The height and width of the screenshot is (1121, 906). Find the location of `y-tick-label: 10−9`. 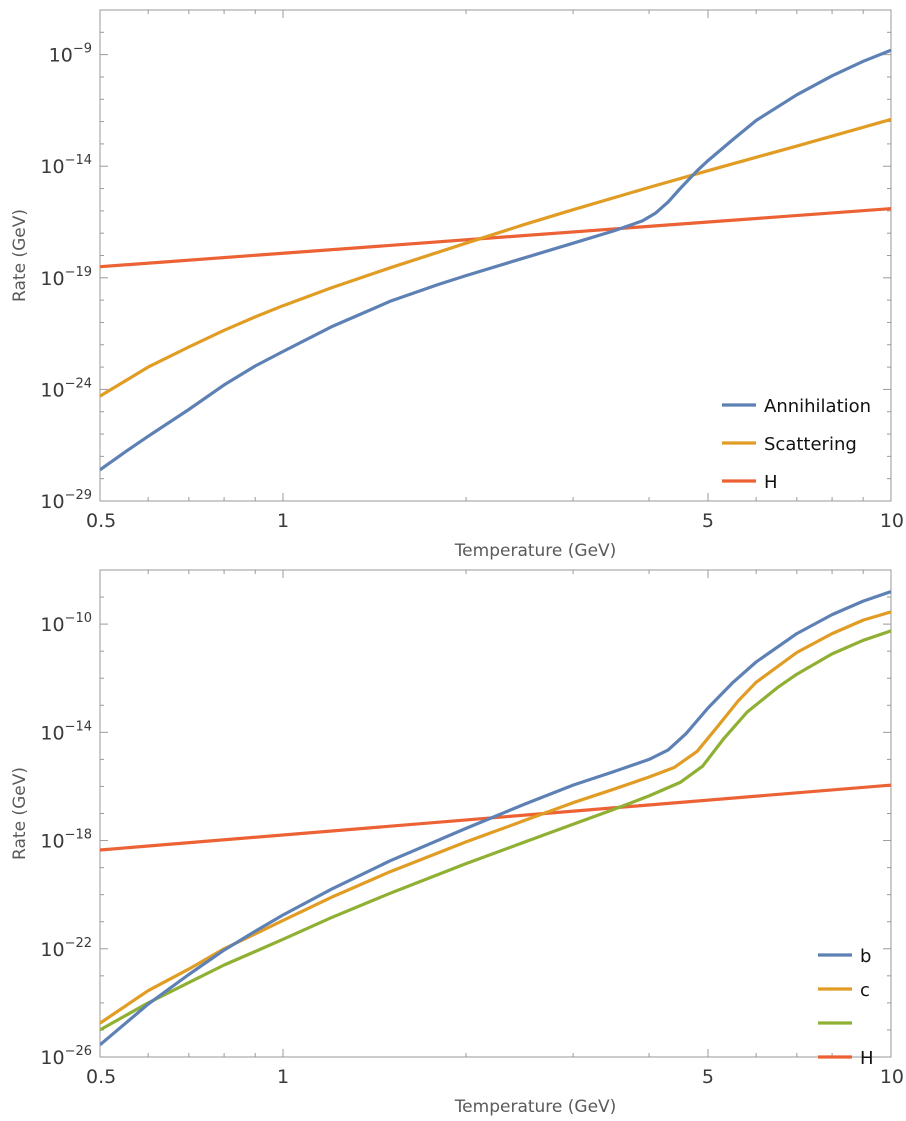

y-tick-label: 10−9 is located at coordinates (70, 54).